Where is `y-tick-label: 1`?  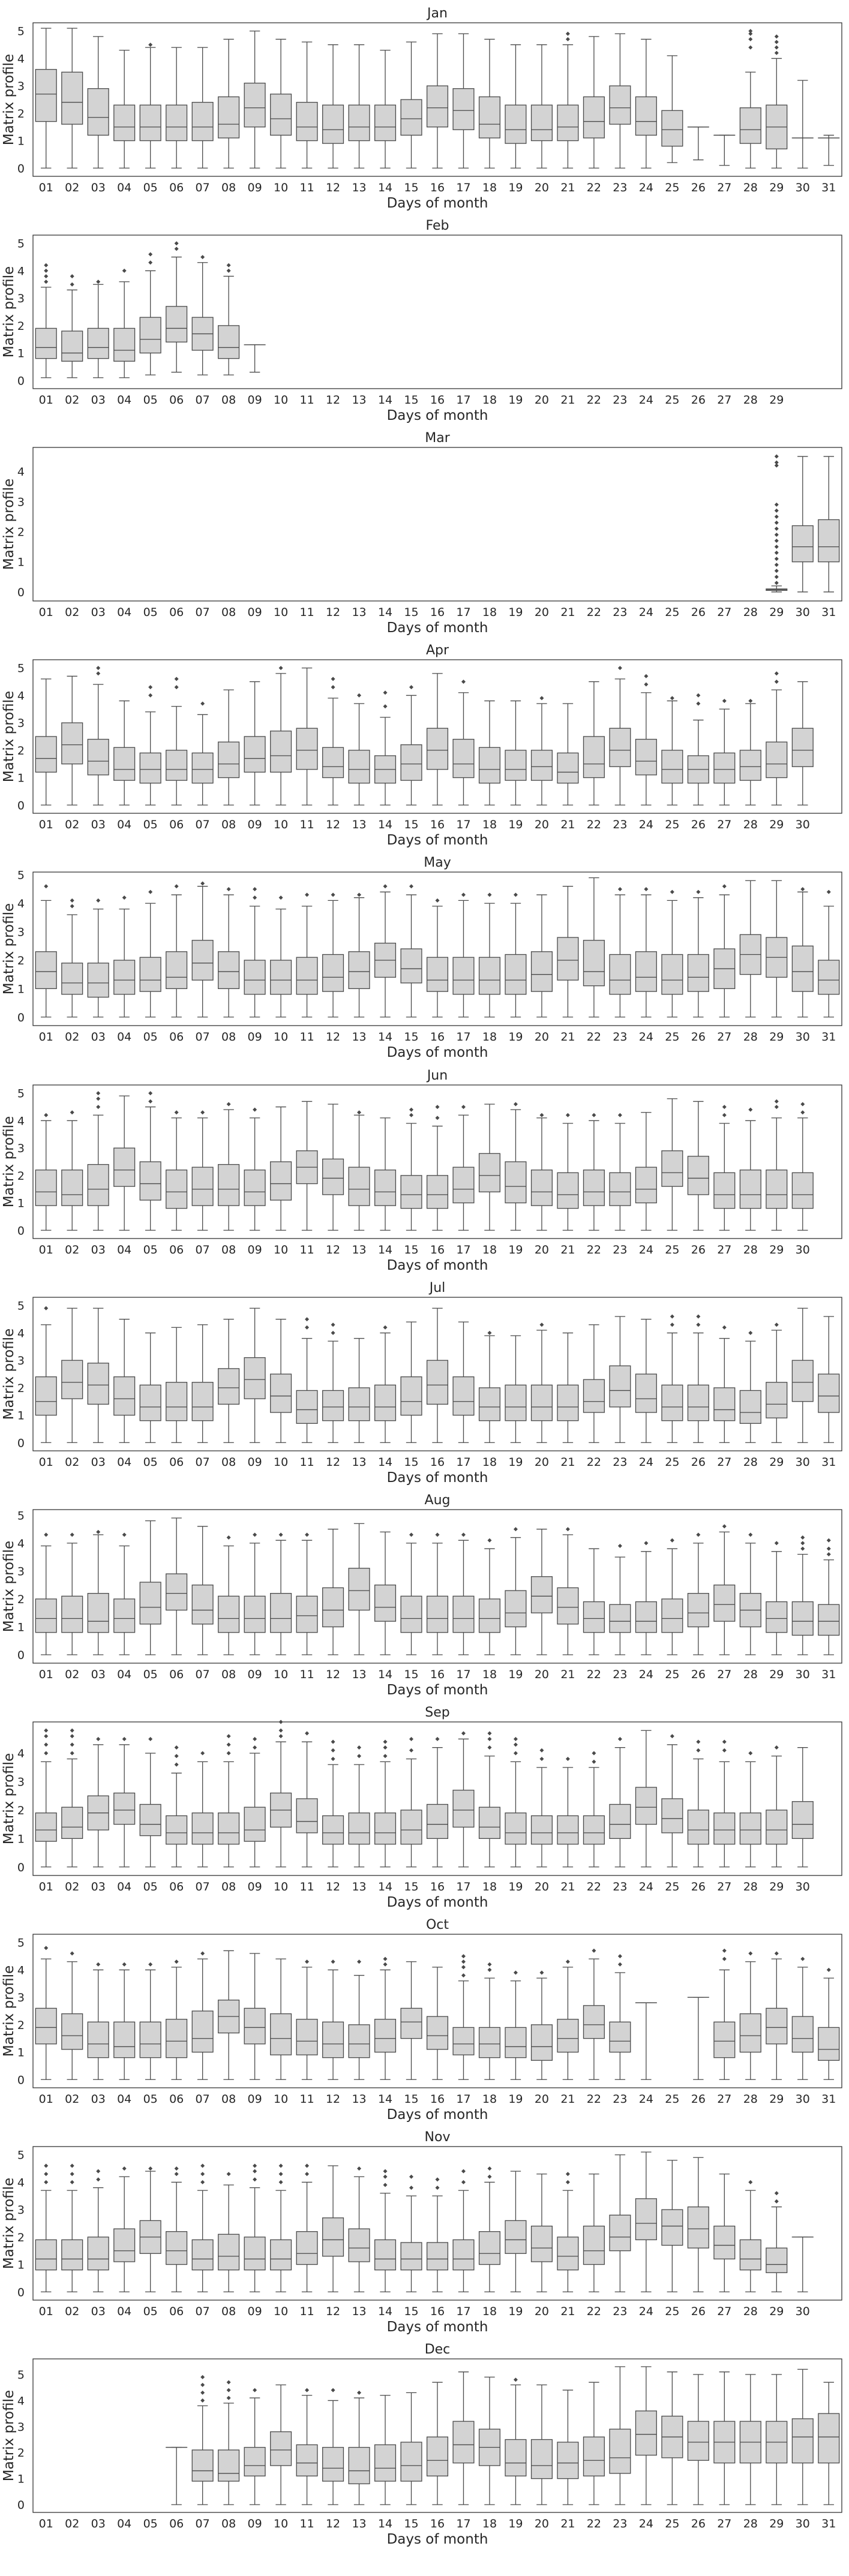
y-tick-label: 1 is located at coordinates (21, 354).